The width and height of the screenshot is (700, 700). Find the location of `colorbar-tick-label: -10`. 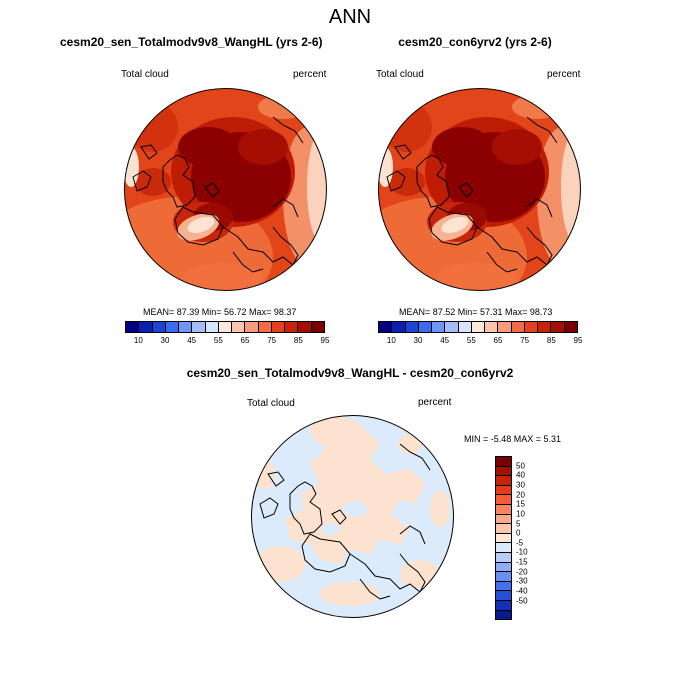

colorbar-tick-label: -10 is located at coordinates (522, 552).